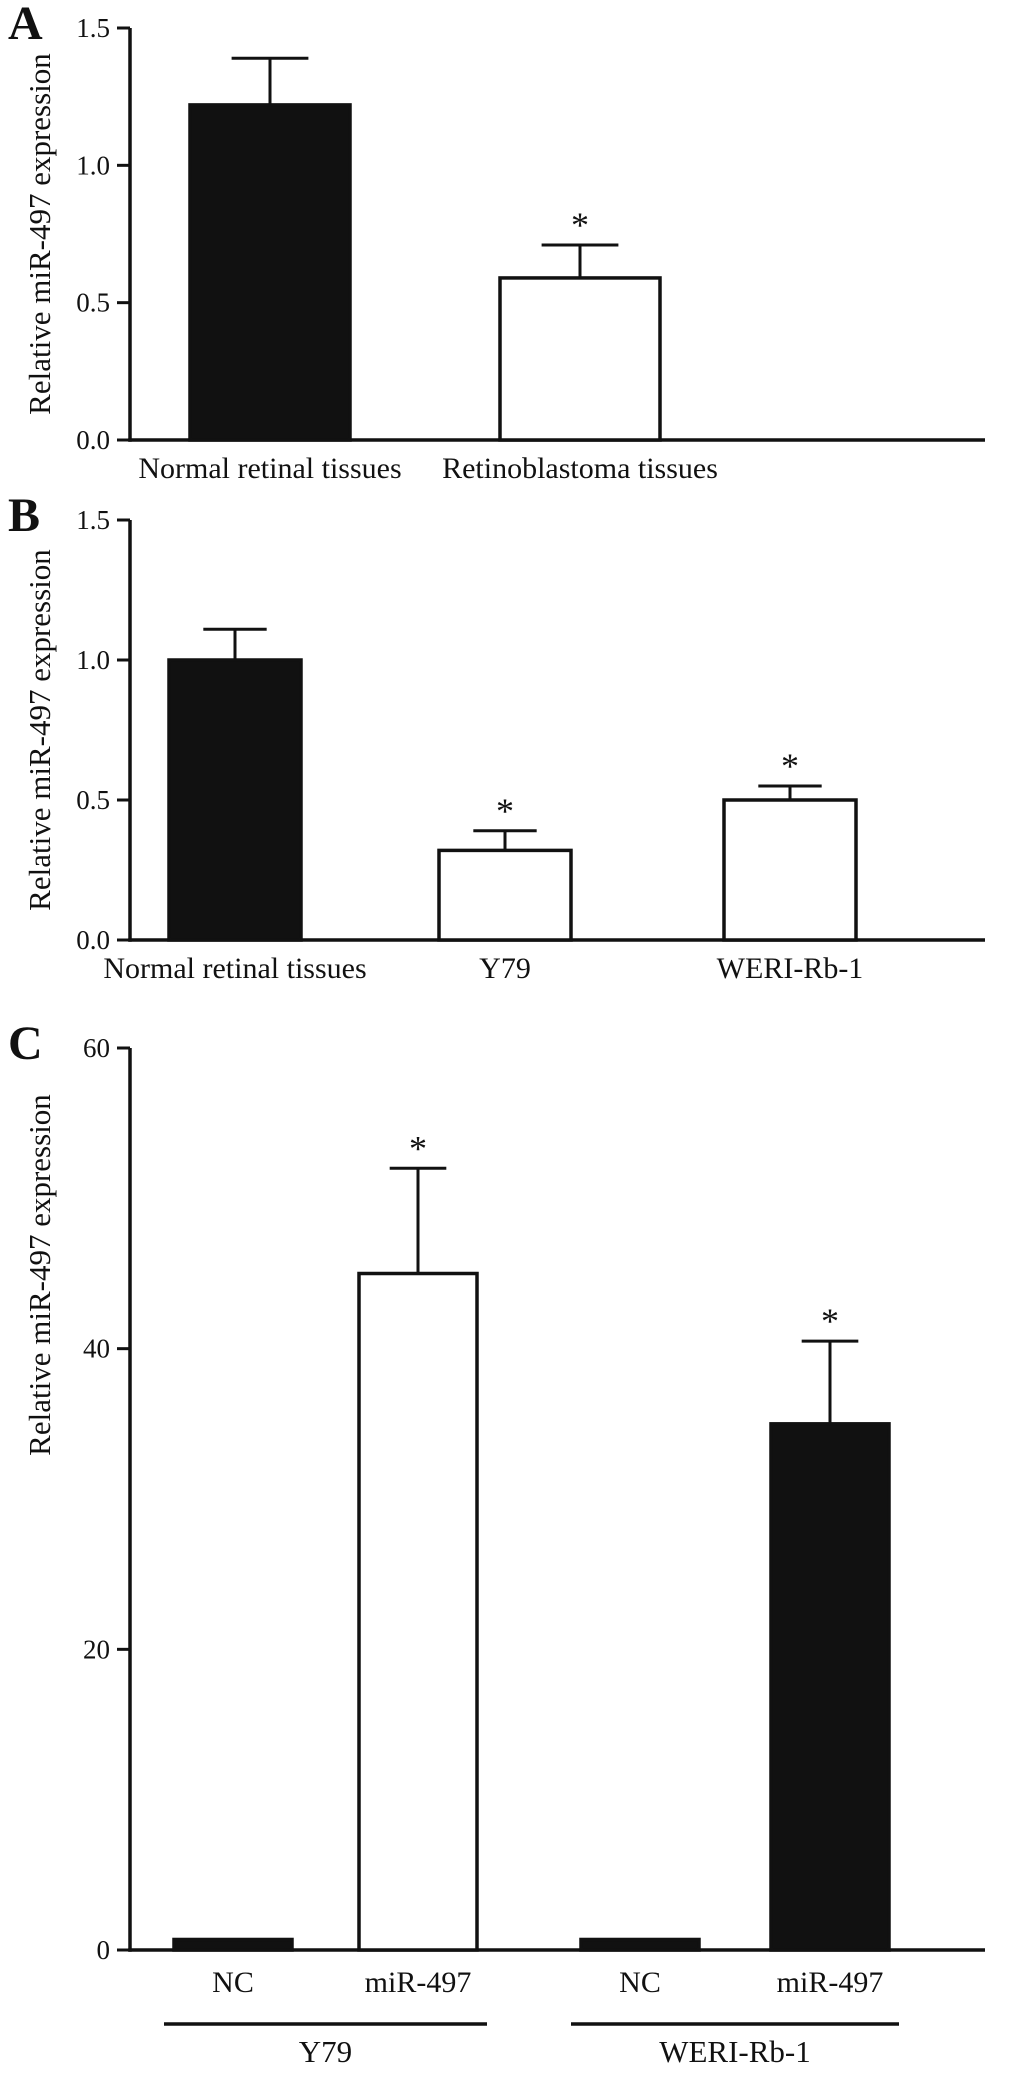 The image size is (1021, 2091). I want to click on bar-y79, so click(505, 895).